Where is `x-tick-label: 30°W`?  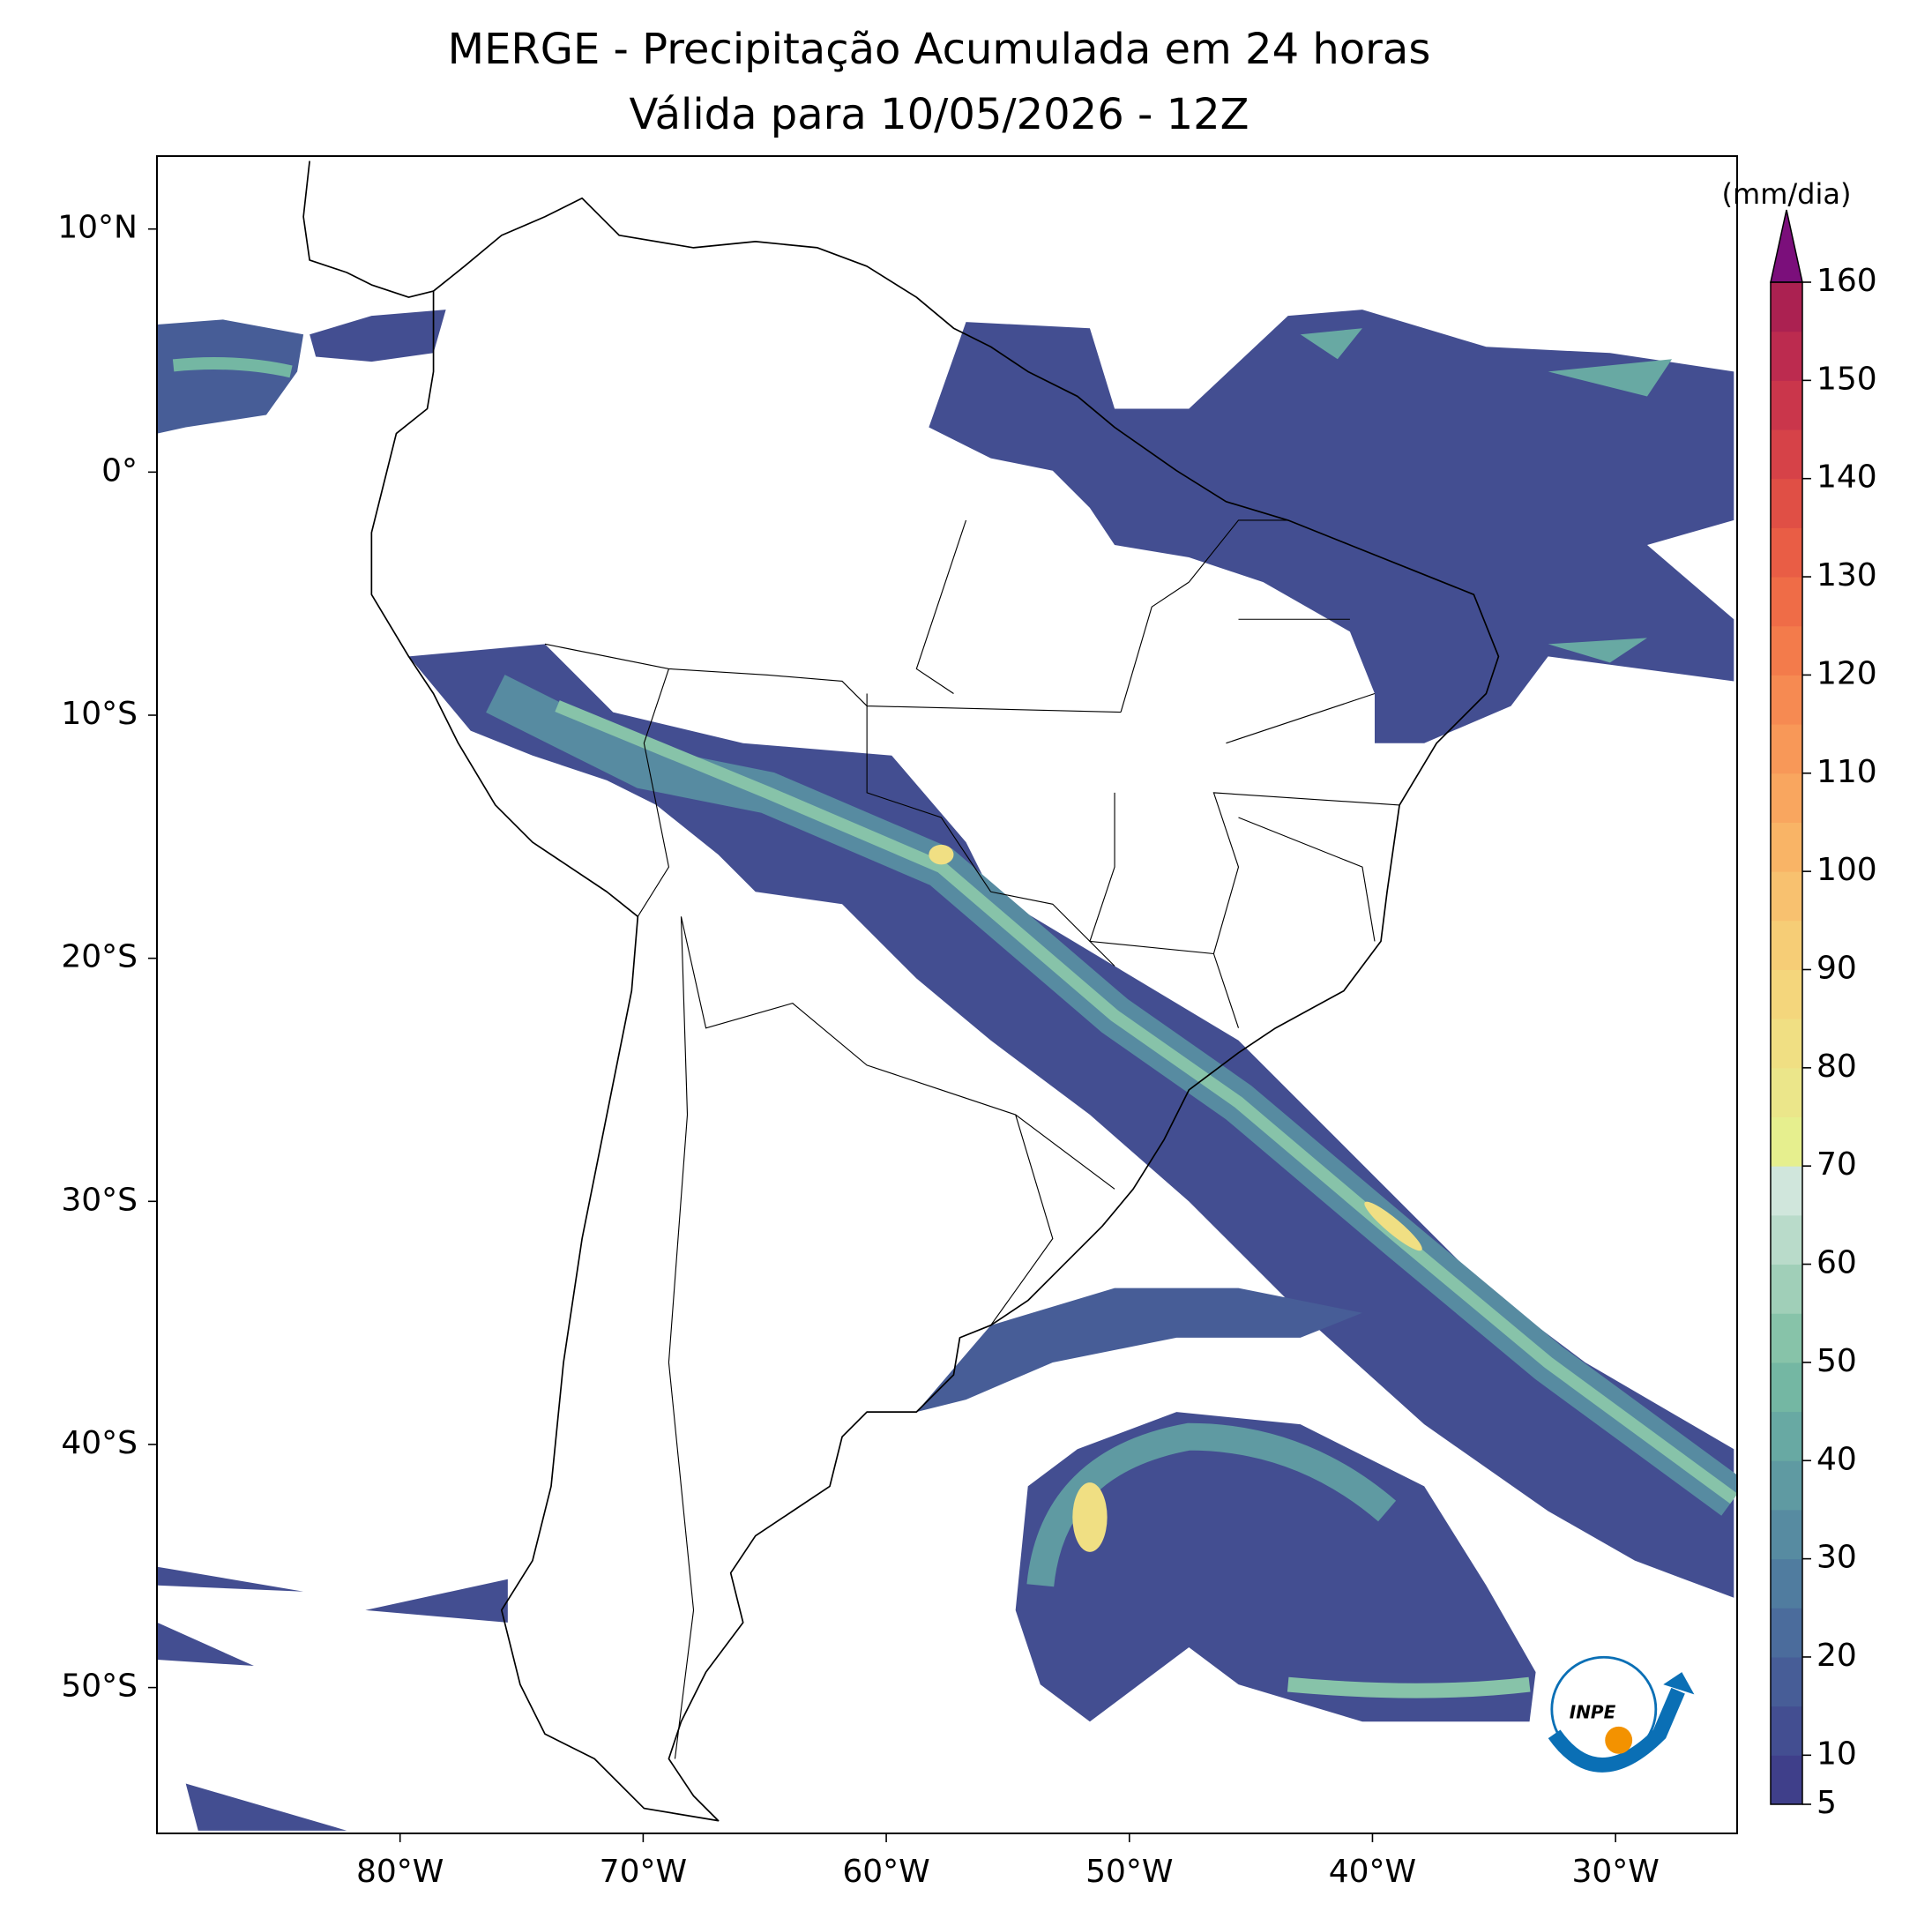
x-tick-label: 30°W is located at coordinates (1615, 1872).